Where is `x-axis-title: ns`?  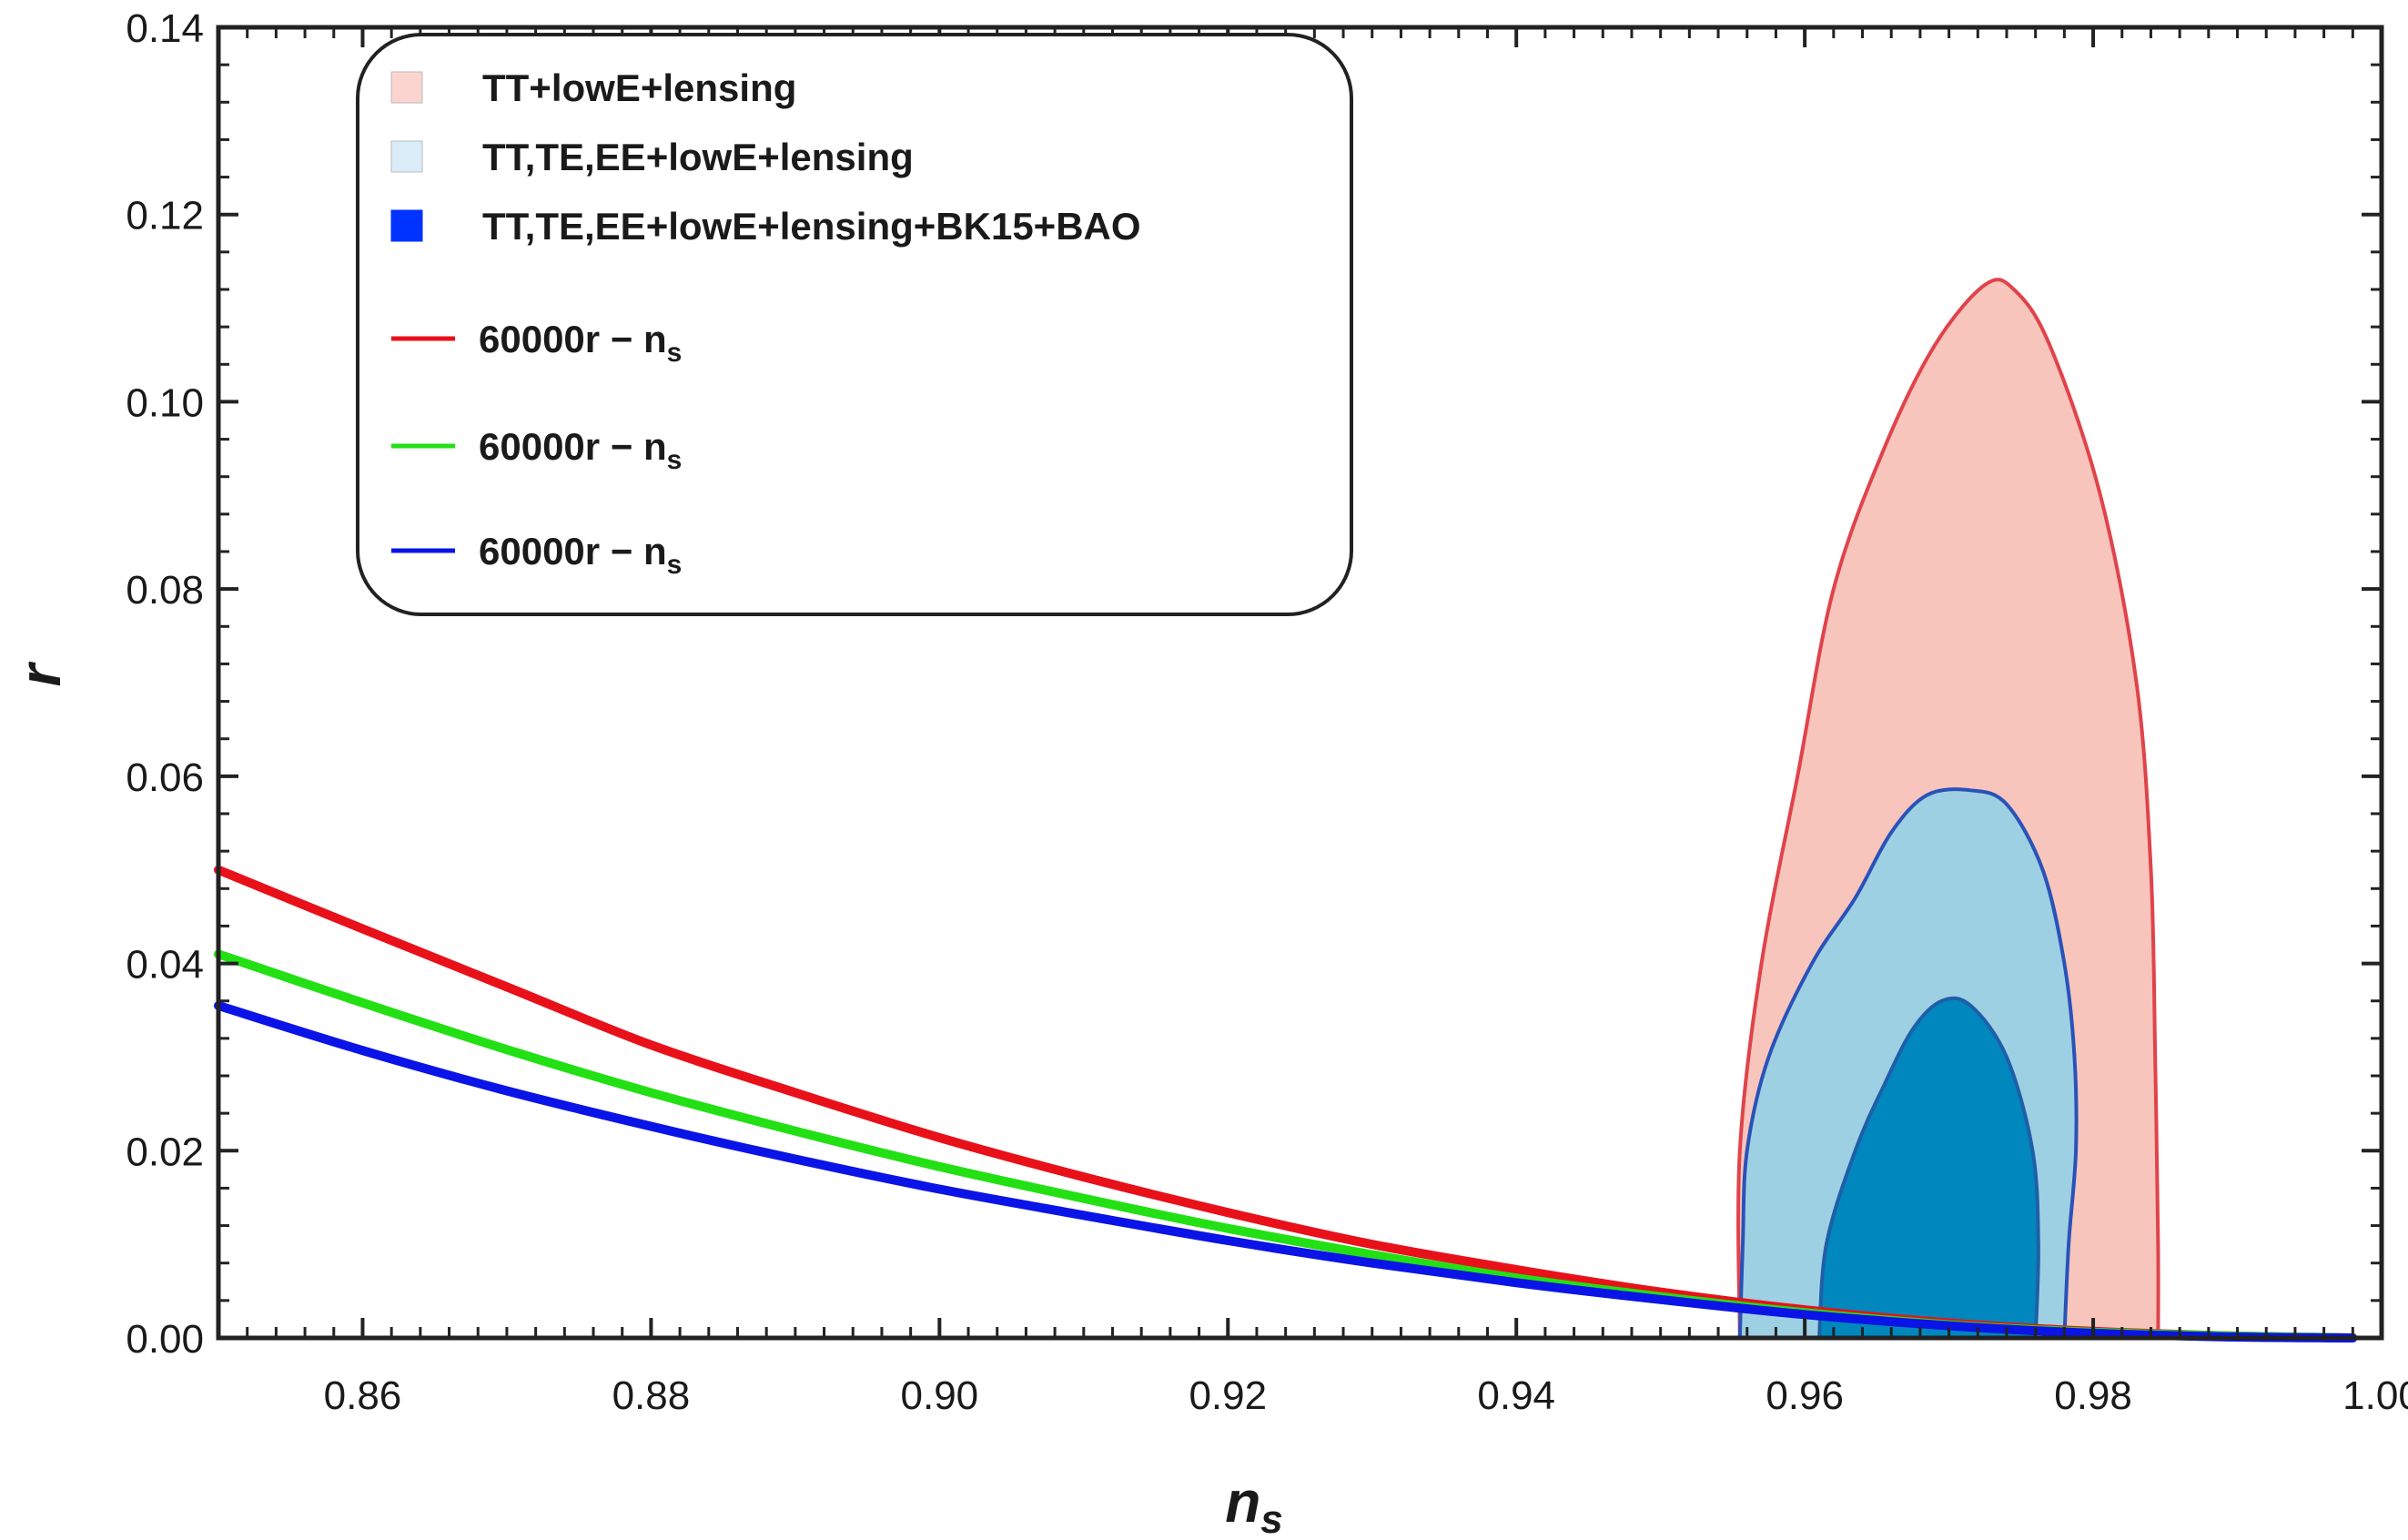 x-axis-title: ns is located at coordinates (1254, 1502).